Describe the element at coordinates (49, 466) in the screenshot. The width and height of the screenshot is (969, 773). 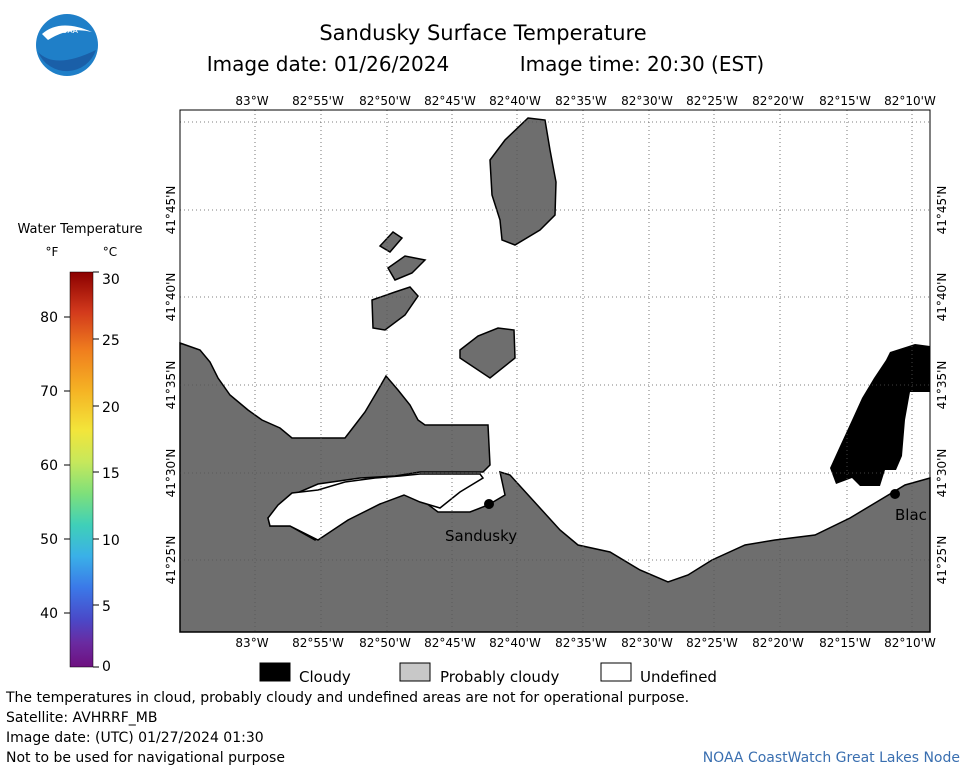
I see `colorbar-f-tick-label: 60` at that location.